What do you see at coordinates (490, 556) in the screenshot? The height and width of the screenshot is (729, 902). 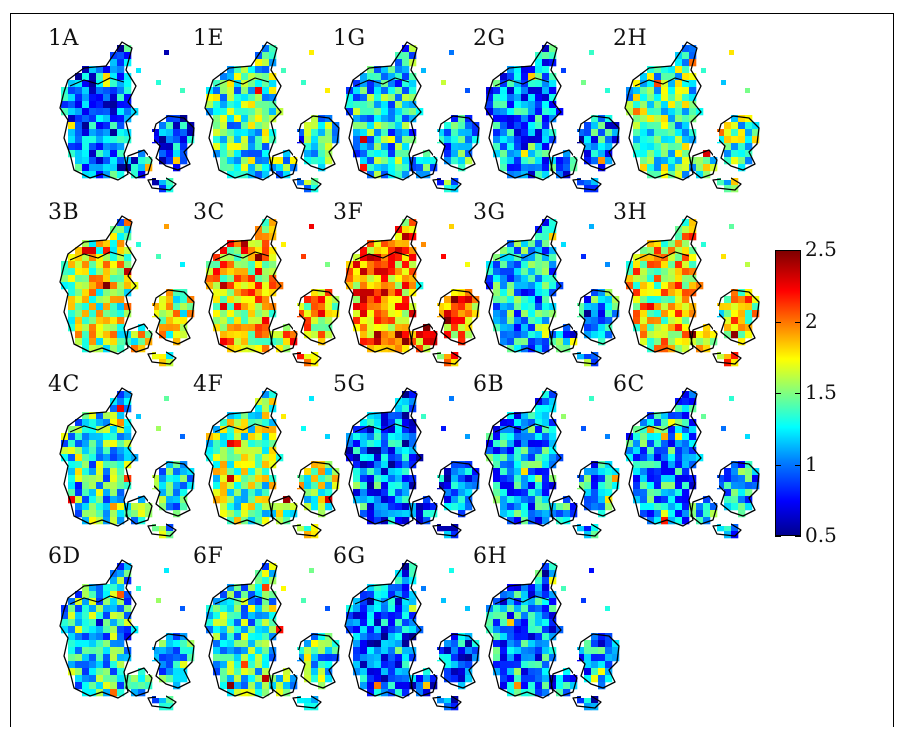 I see `panel-label: 6H` at bounding box center [490, 556].